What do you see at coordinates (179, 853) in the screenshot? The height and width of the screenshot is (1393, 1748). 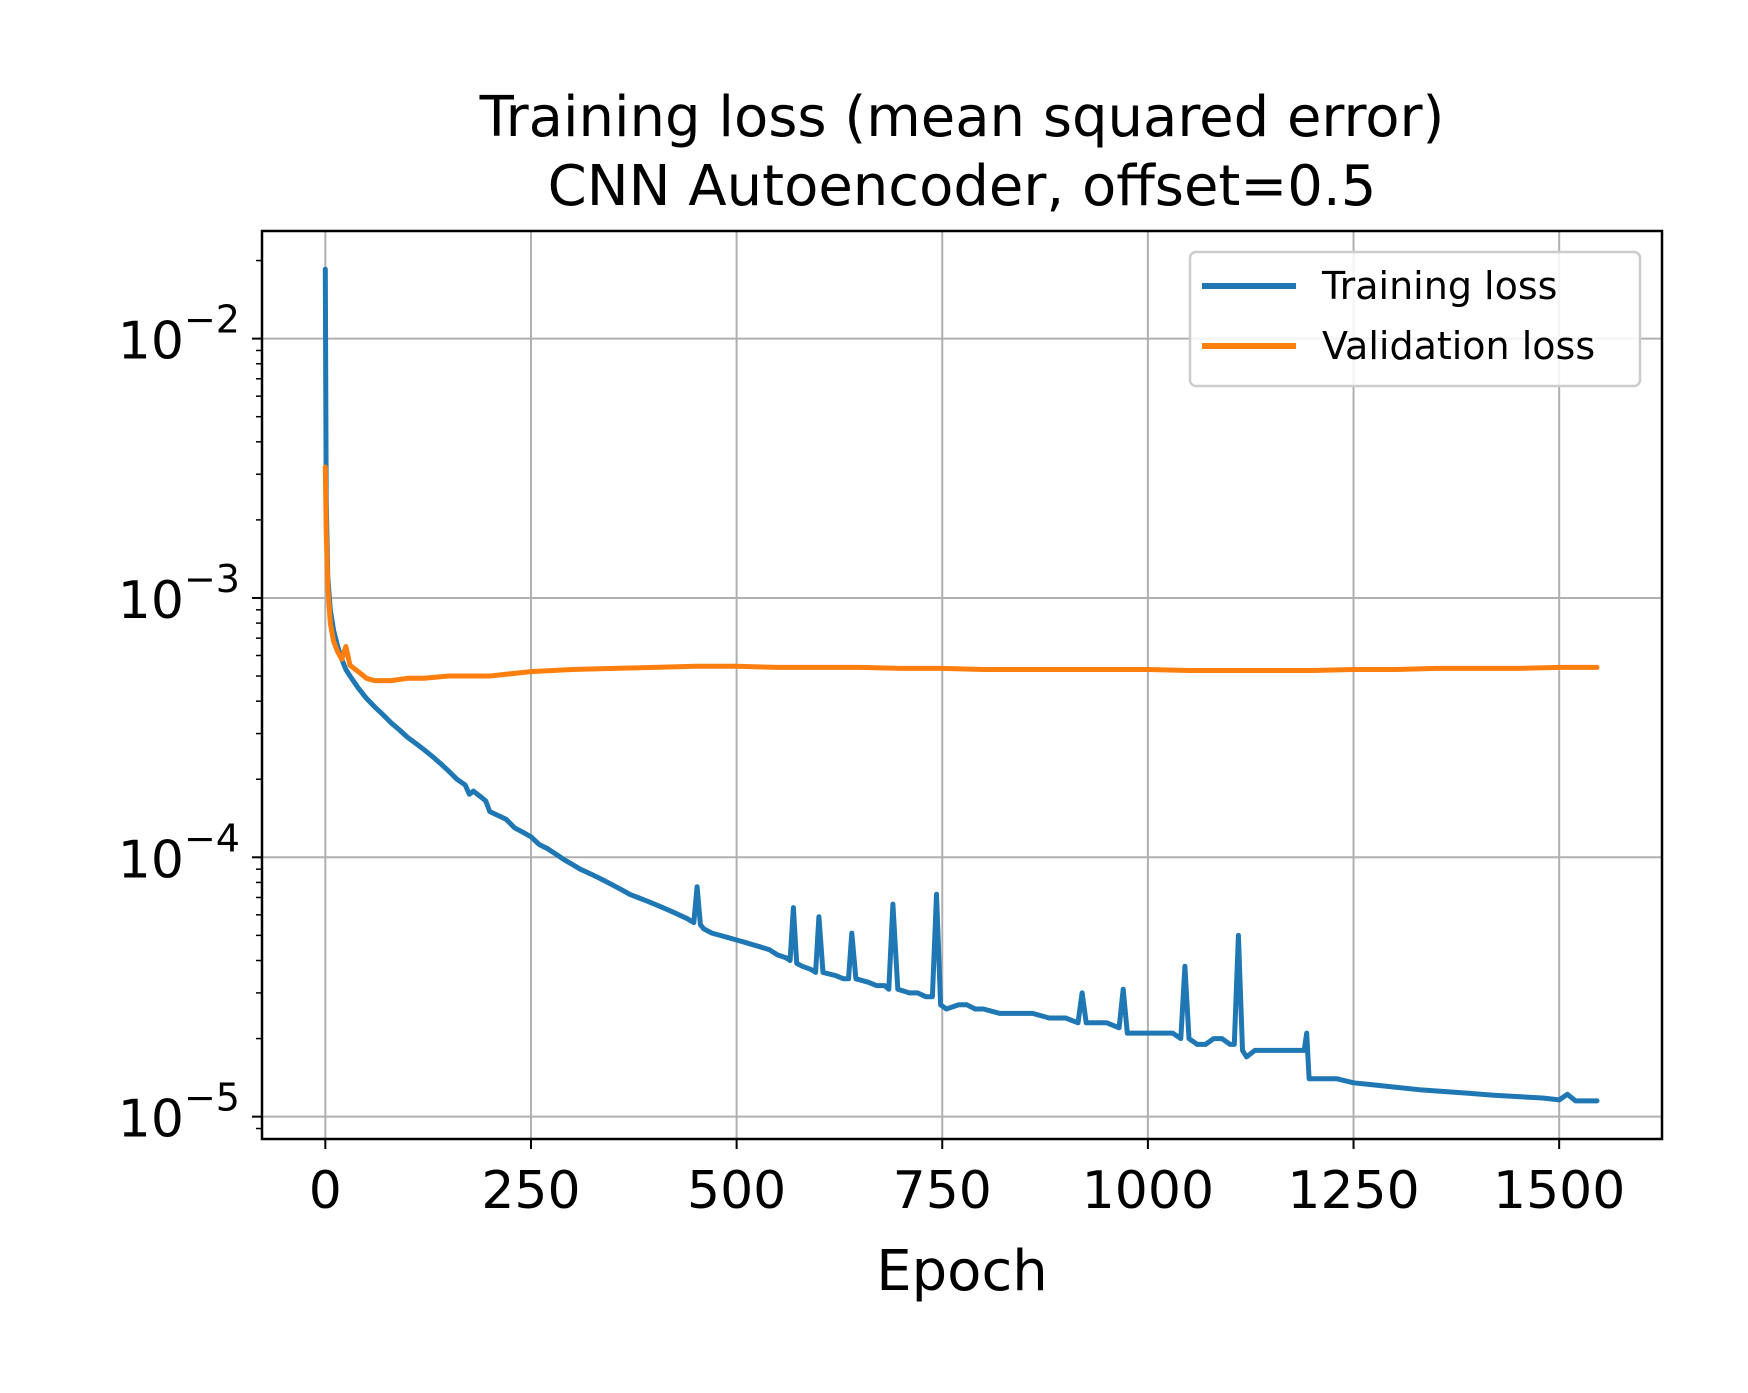 I see `y-tick-label: 10⁻⁴` at bounding box center [179, 853].